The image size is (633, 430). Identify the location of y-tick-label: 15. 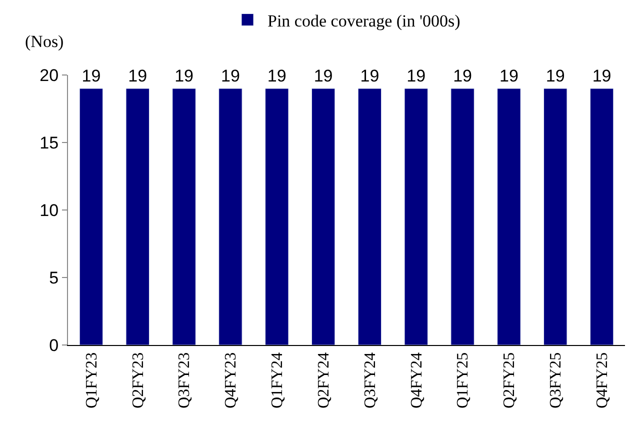
(49, 142).